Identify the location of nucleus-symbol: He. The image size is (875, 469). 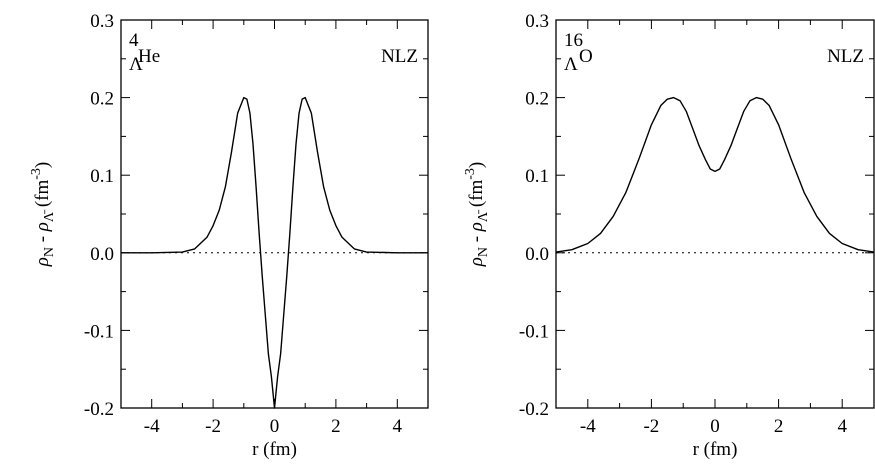
(149, 56).